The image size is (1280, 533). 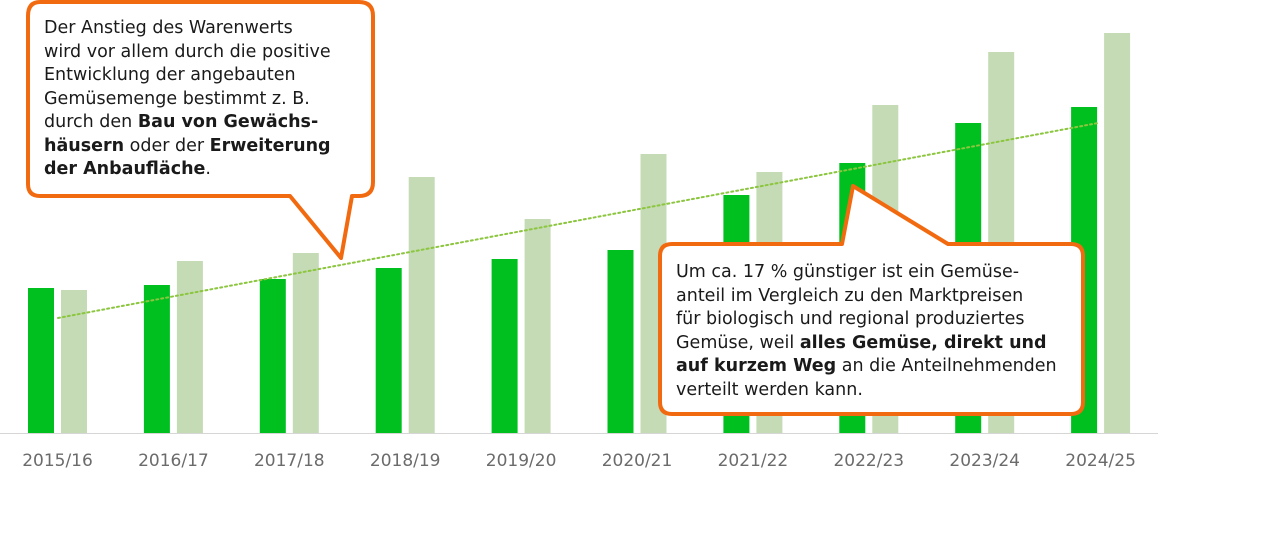 What do you see at coordinates (270, 145) in the screenshot?
I see `note-1-bold-3: Erweiterung` at bounding box center [270, 145].